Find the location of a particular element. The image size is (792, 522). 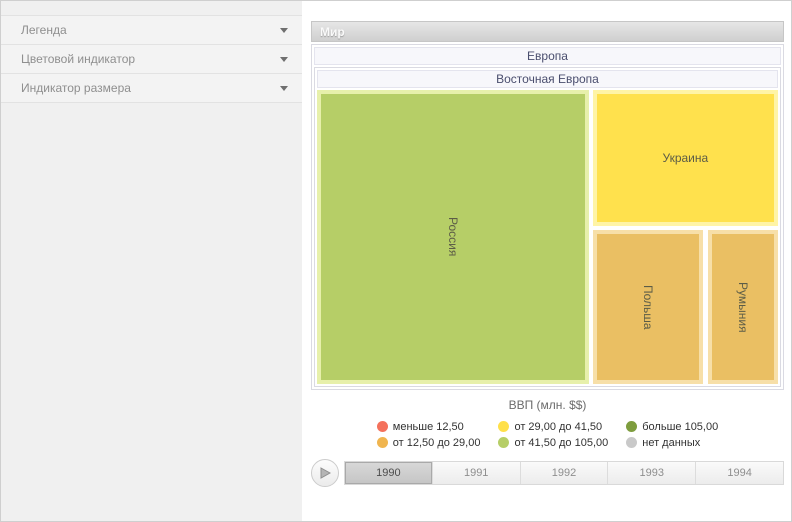

tile-label: Польша is located at coordinates (647, 307).